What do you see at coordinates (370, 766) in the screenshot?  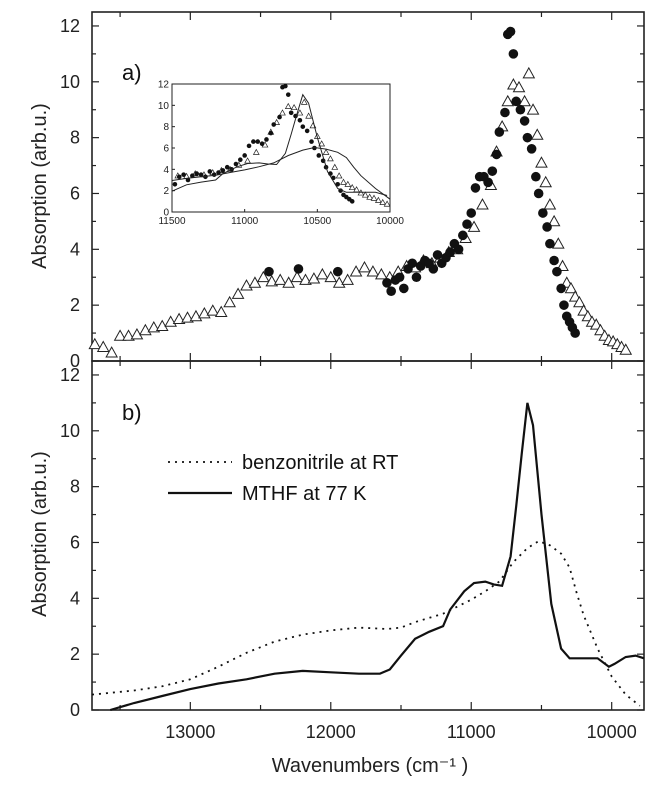 I see `x-axis-label: Wavenumbers (cm⁻¹ )` at bounding box center [370, 766].